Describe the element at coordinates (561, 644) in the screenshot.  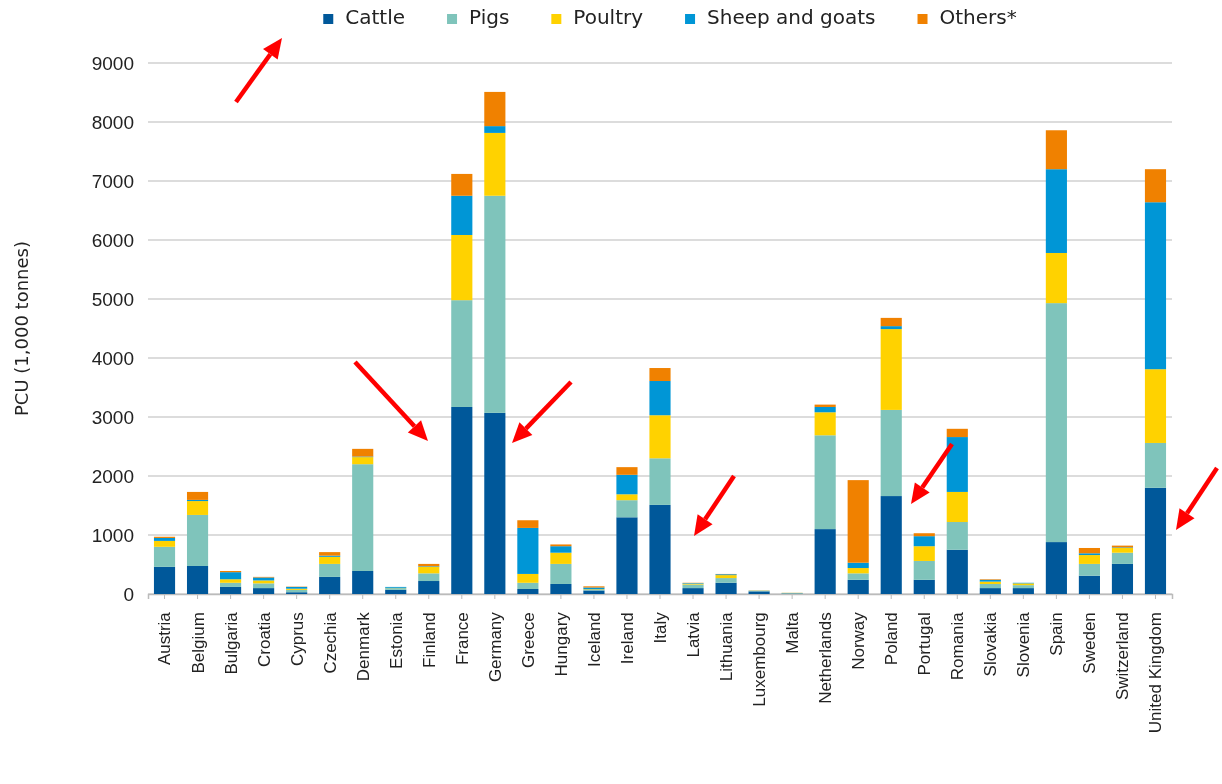
I see `x-tick-label: Hungary` at that location.